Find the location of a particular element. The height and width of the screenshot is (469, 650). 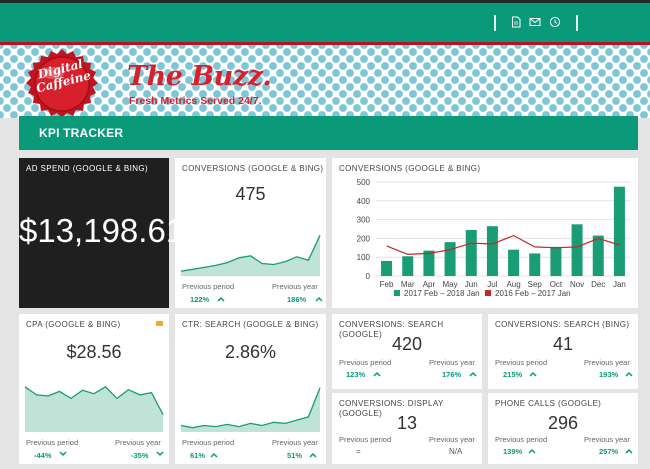

x-tick-label: Jan is located at coordinates (619, 284).